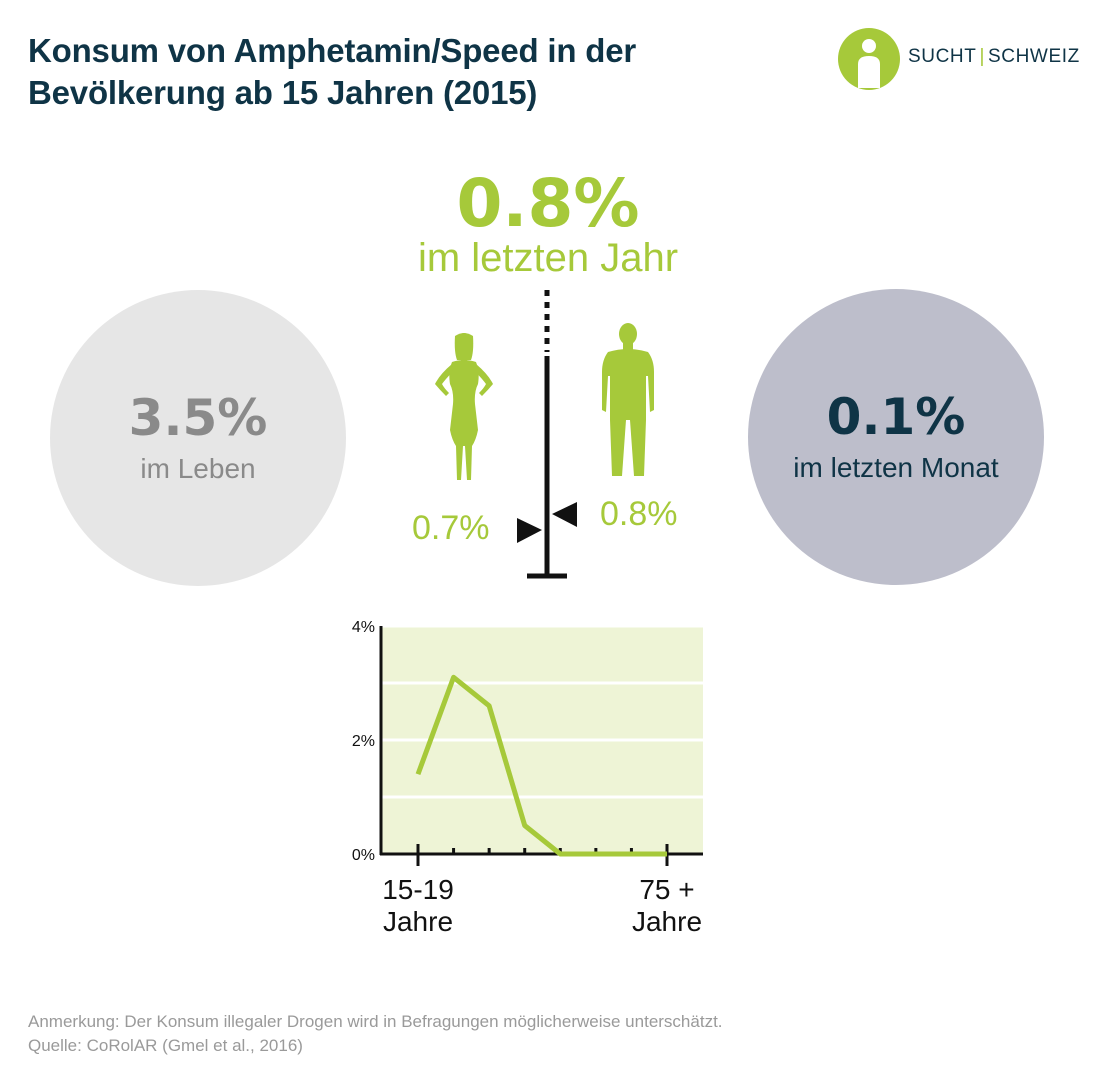 This screenshot has width=1096, height=1089. I want to click on male-value: 0.8%, so click(639, 514).